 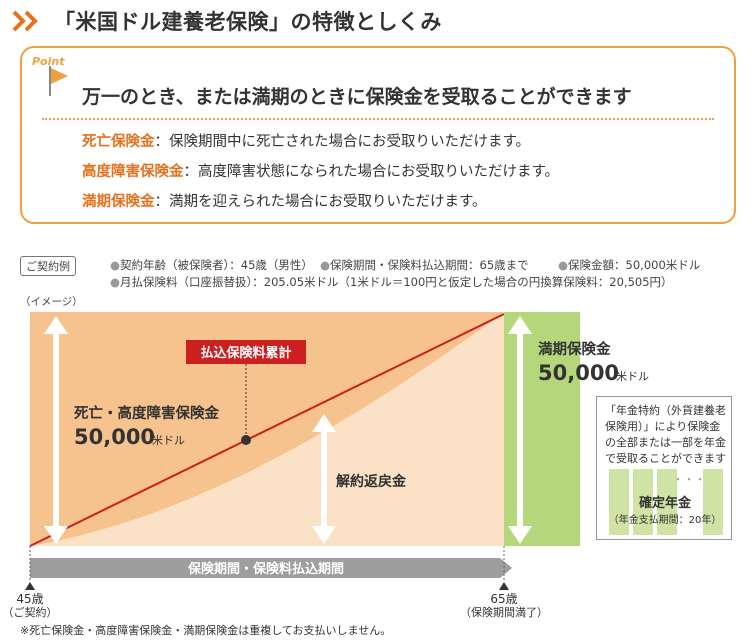 I want to click on benefit-row-death: 死亡保険金：保険期間中に死亡された場合にお受取りいただけます。, so click(x=306, y=140).